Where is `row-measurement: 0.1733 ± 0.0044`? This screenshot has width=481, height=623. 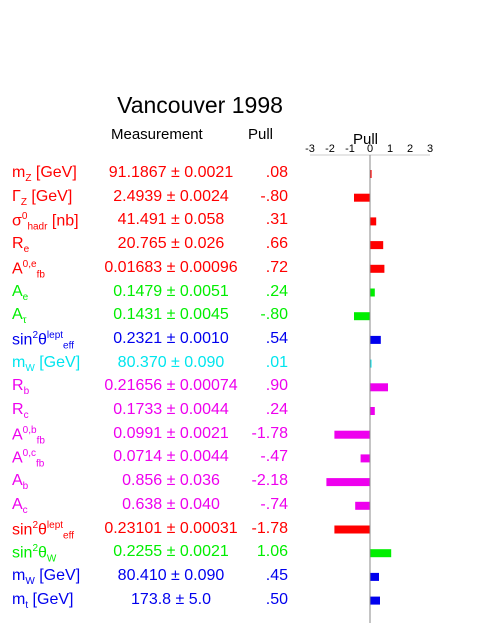
row-measurement: 0.1733 ± 0.0044 is located at coordinates (171, 409).